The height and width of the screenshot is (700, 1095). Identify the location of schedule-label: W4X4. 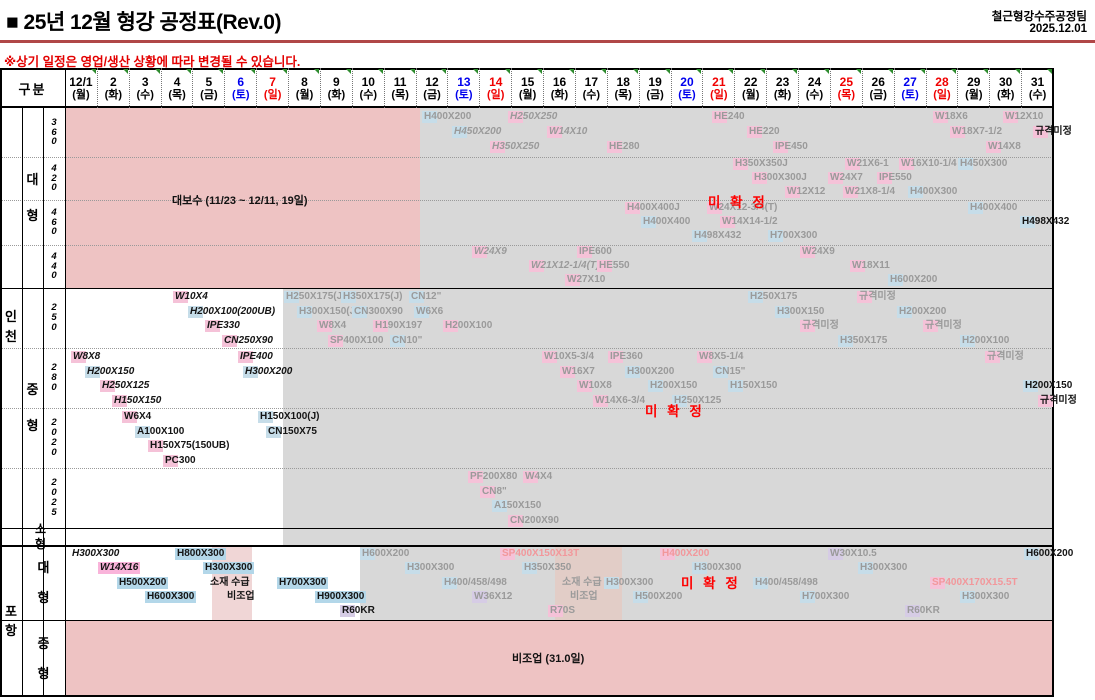
(539, 477).